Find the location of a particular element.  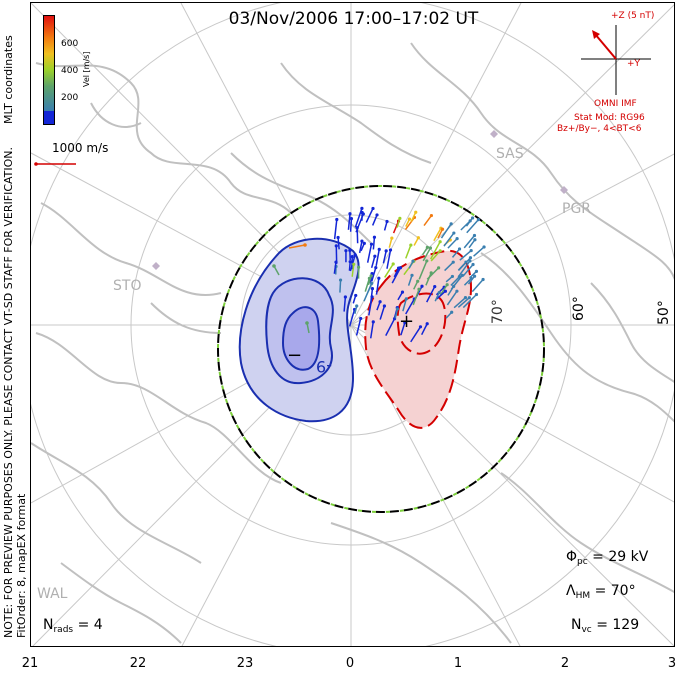

latitude-label-60: 60° is located at coordinates (579, 308).